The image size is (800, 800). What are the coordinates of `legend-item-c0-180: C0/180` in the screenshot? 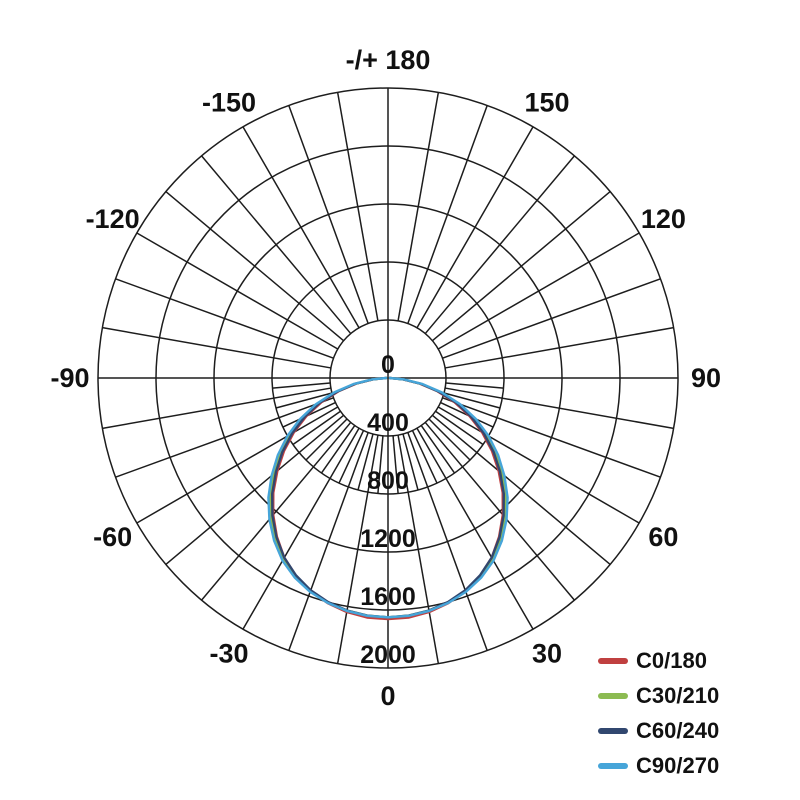 It's located at (658, 660).